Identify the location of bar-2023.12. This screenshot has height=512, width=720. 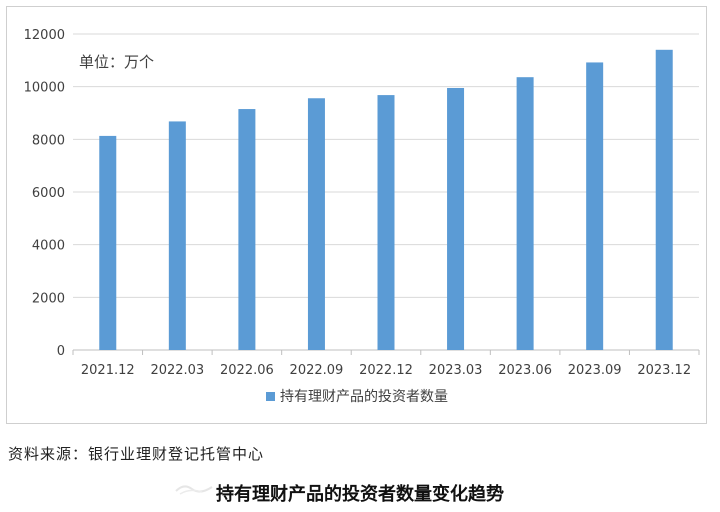
(664, 200).